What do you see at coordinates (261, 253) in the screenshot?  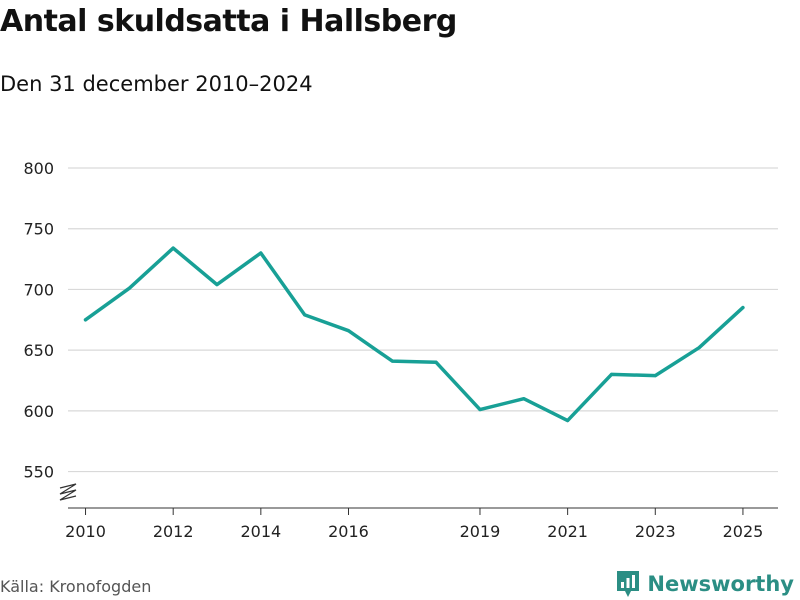 I see `data-point-2014` at bounding box center [261, 253].